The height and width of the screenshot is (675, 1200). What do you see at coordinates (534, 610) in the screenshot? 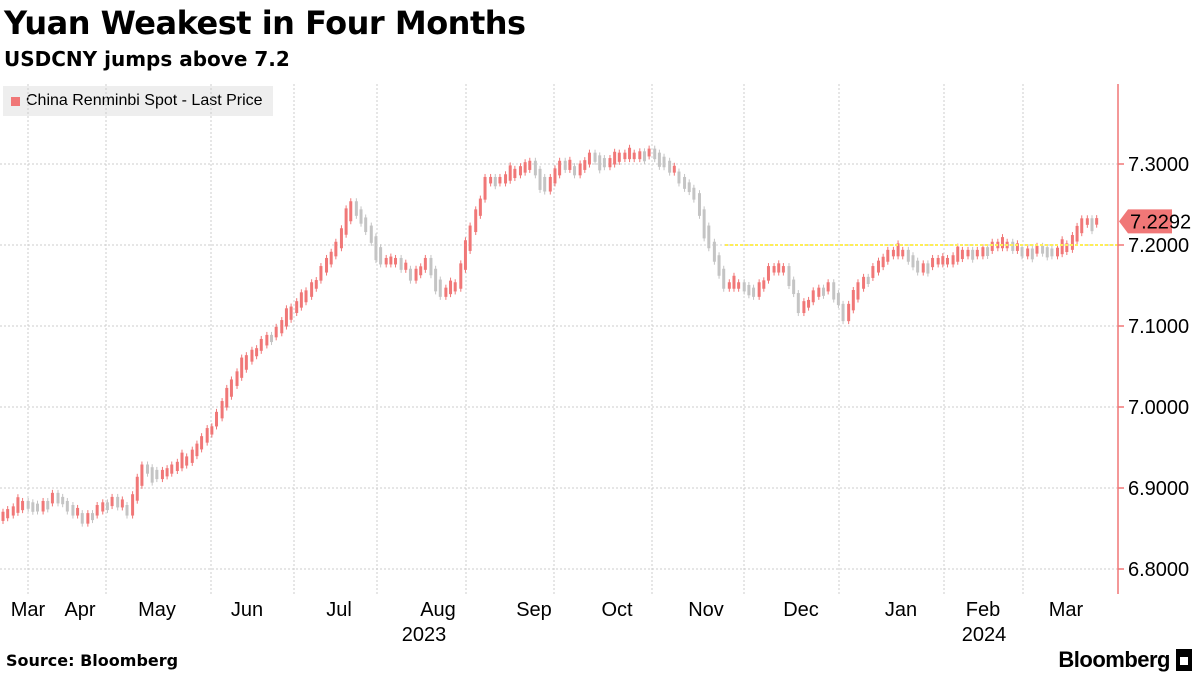
I see `x-tick-label: Sep` at bounding box center [534, 610].